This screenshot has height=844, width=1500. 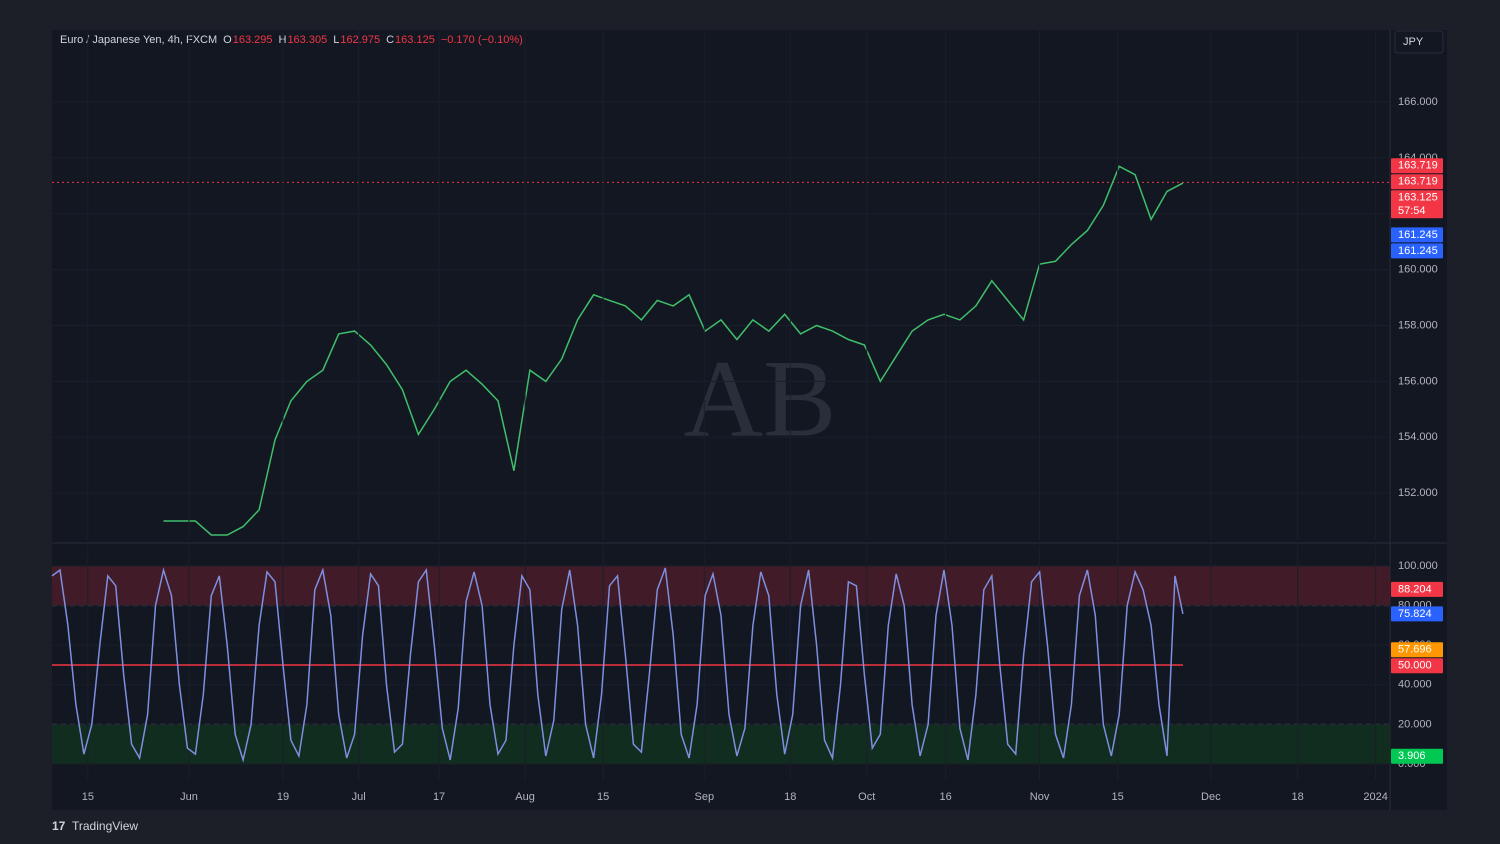 I want to click on watermark: AB, so click(x=760, y=398).